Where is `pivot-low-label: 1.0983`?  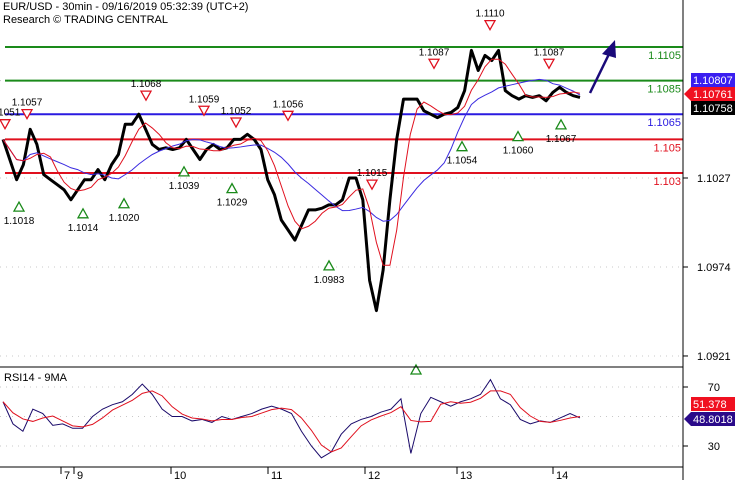
pivot-low-label: 1.0983 is located at coordinates (329, 280).